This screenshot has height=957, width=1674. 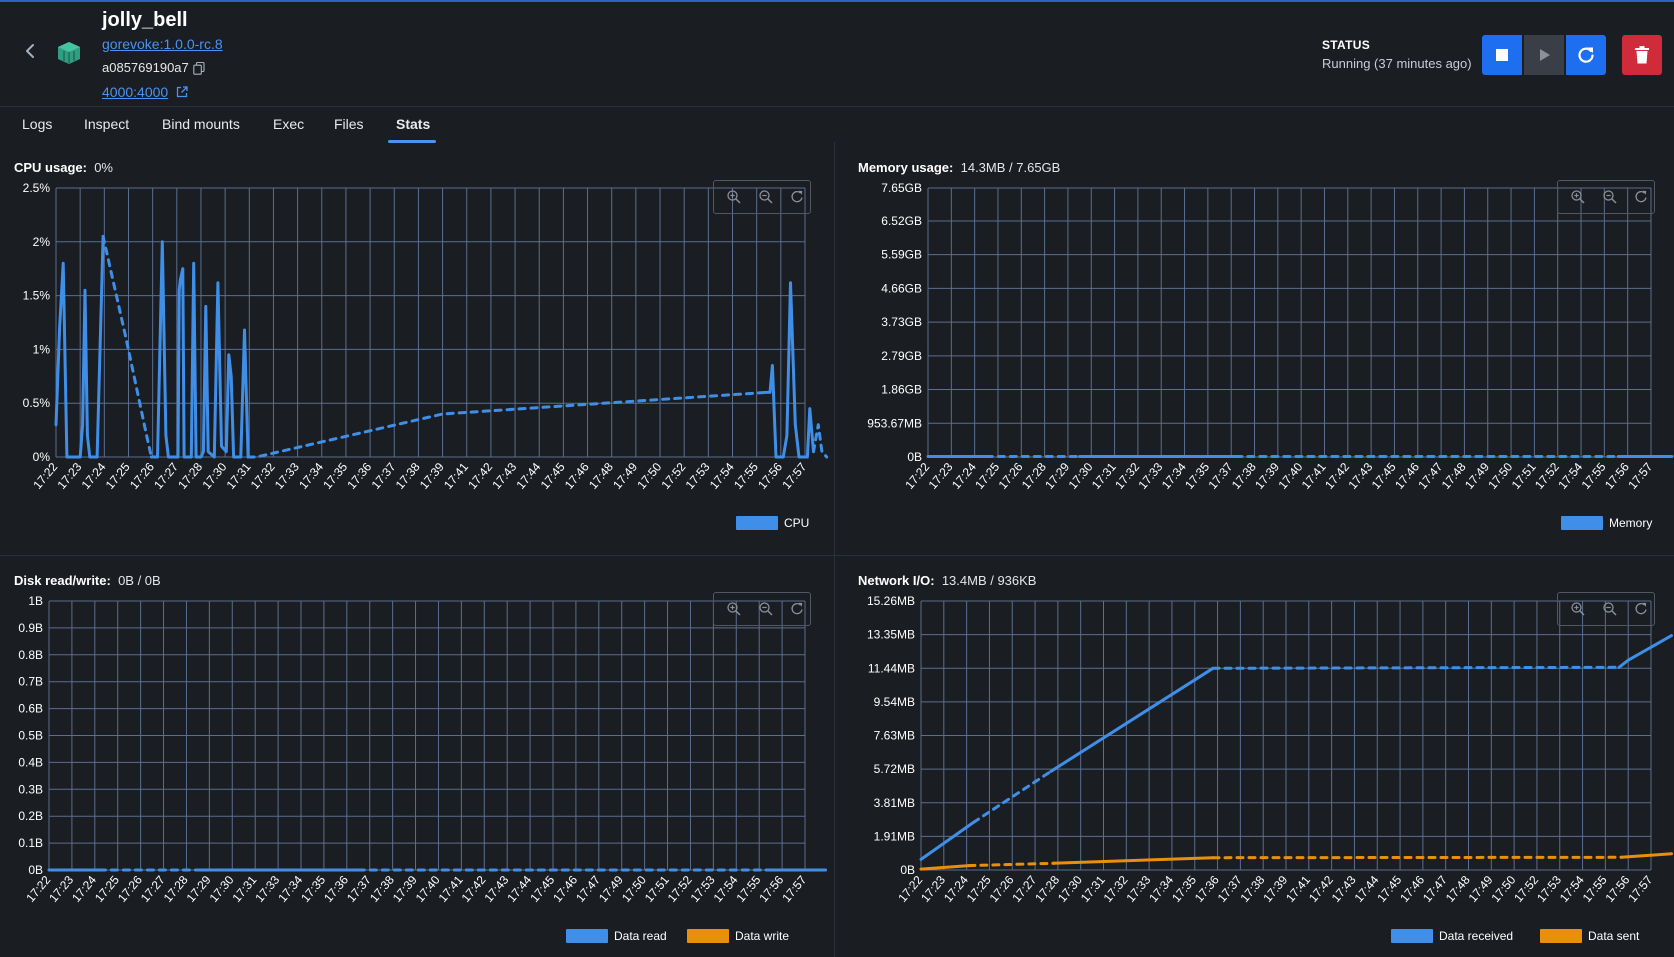 I want to click on memory-zoom-out-icon, so click(x=1610, y=197).